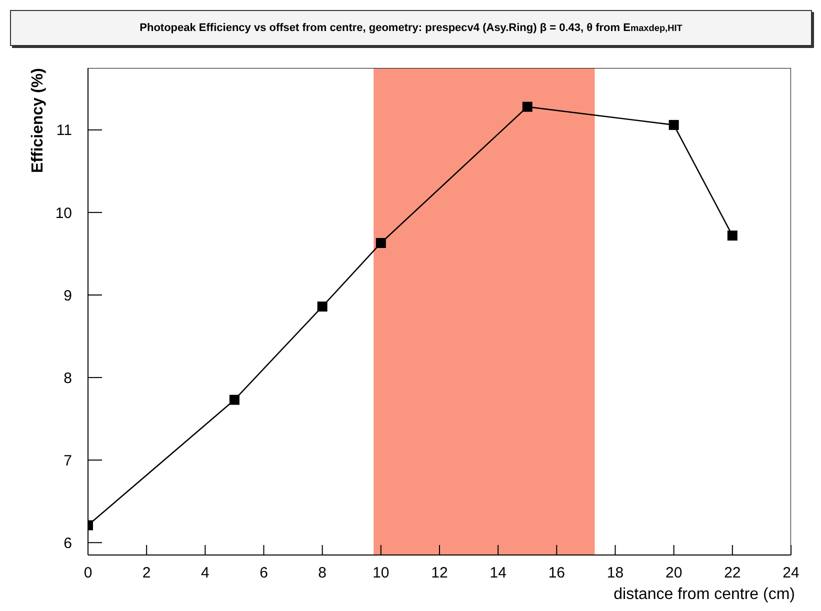  I want to click on x-tick-label: 4, so click(205, 573).